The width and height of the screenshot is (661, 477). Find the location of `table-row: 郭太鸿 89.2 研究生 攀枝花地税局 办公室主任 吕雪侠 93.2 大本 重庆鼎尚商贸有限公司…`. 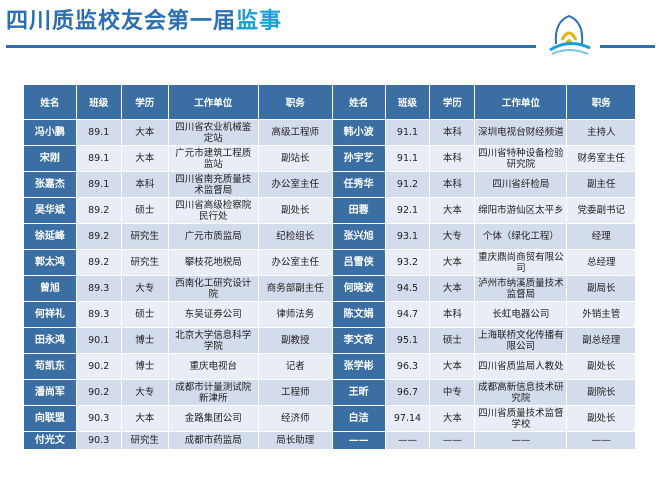

table-row: 郭太鸿 89.2 研究生 攀枝花地税局 办公室主任 吕雪侠 93.2 大本 重庆鼎尚商贸有限公司… is located at coordinates (329, 262).